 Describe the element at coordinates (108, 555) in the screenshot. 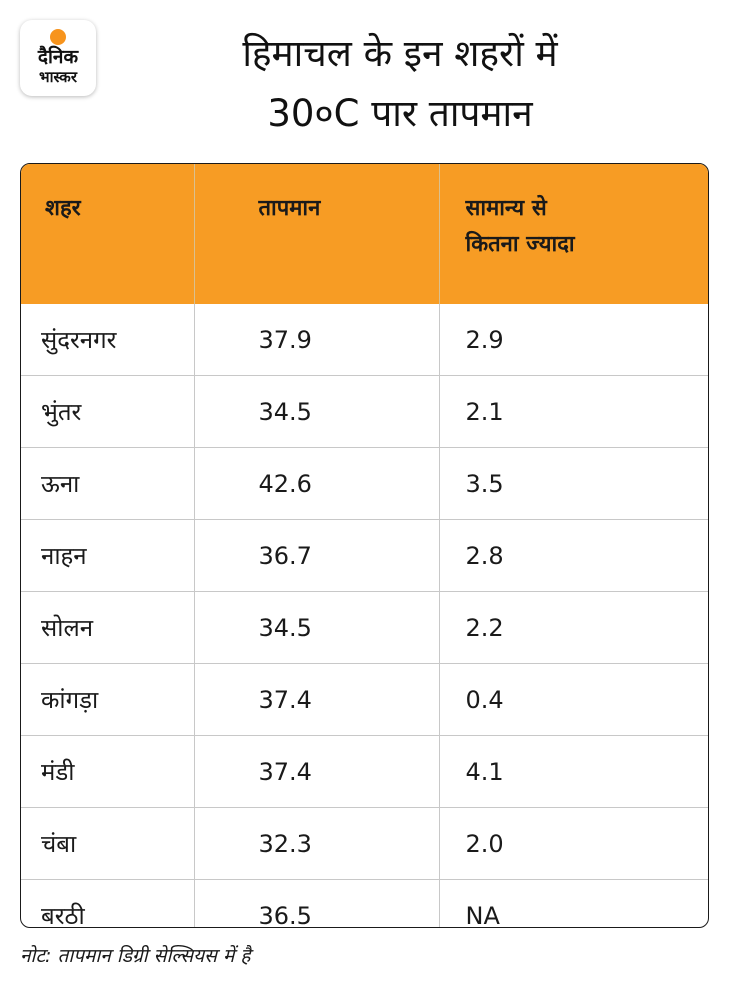

I see `city-cell: नाहन` at that location.